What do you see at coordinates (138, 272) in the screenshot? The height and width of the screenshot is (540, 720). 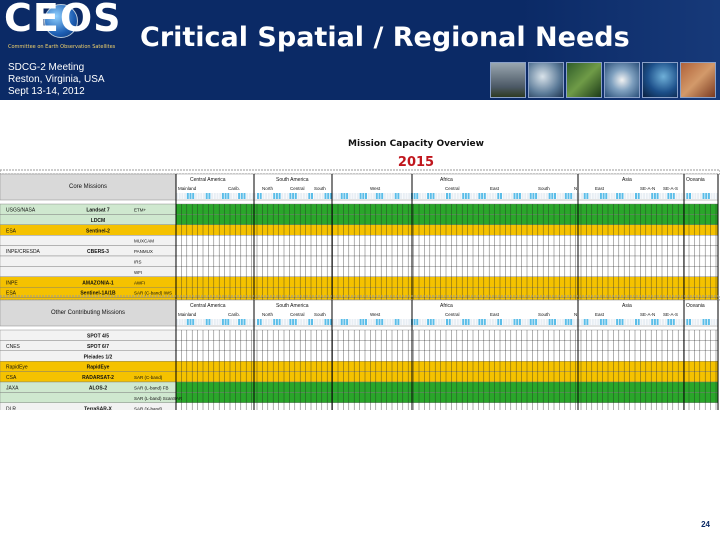 I see `sensor-cell: WFI` at bounding box center [138, 272].